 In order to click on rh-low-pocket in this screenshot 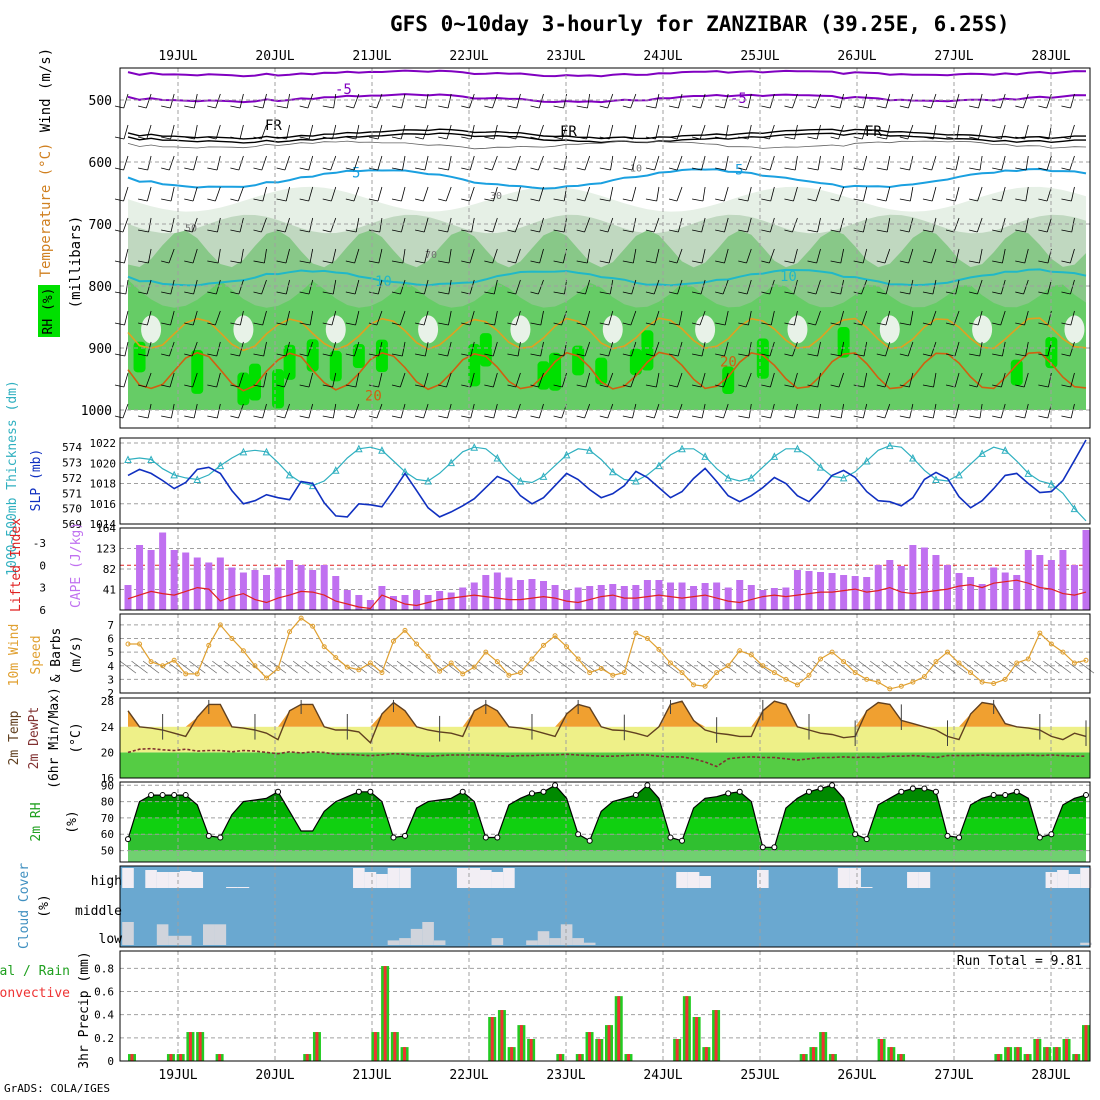, I will do `click(797, 329)`.